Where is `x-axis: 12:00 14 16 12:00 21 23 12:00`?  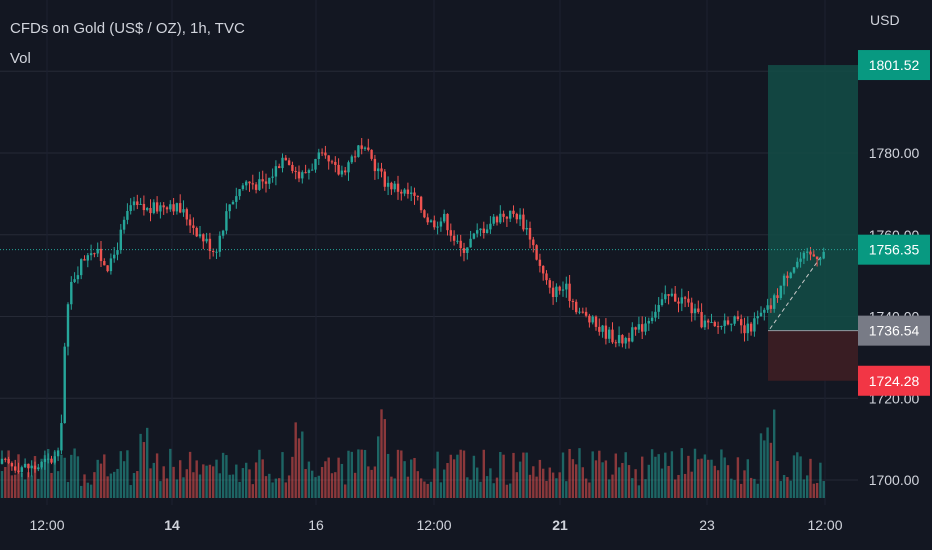 x-axis: 12:00 14 16 12:00 21 23 12:00 is located at coordinates (435, 525).